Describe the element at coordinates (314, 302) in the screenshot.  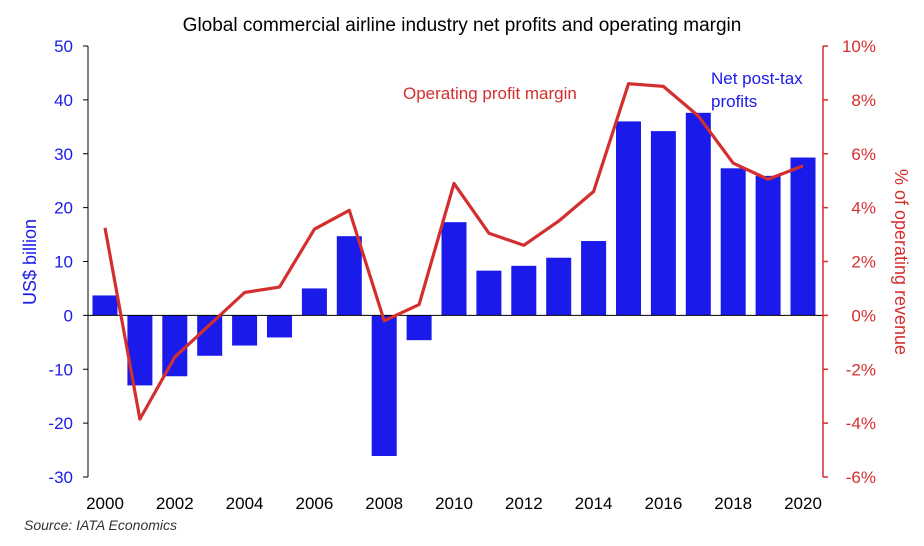
I see `bar-2006` at that location.